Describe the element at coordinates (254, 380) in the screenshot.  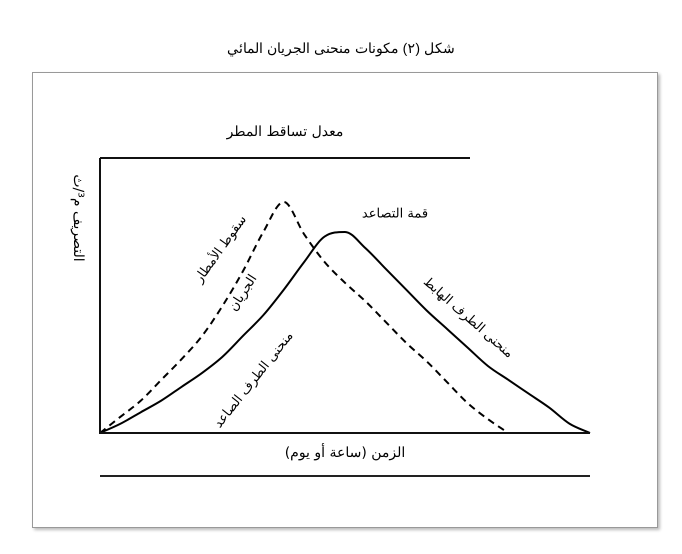
I see `annotation: منحنى الطرف الصاعد` at that location.